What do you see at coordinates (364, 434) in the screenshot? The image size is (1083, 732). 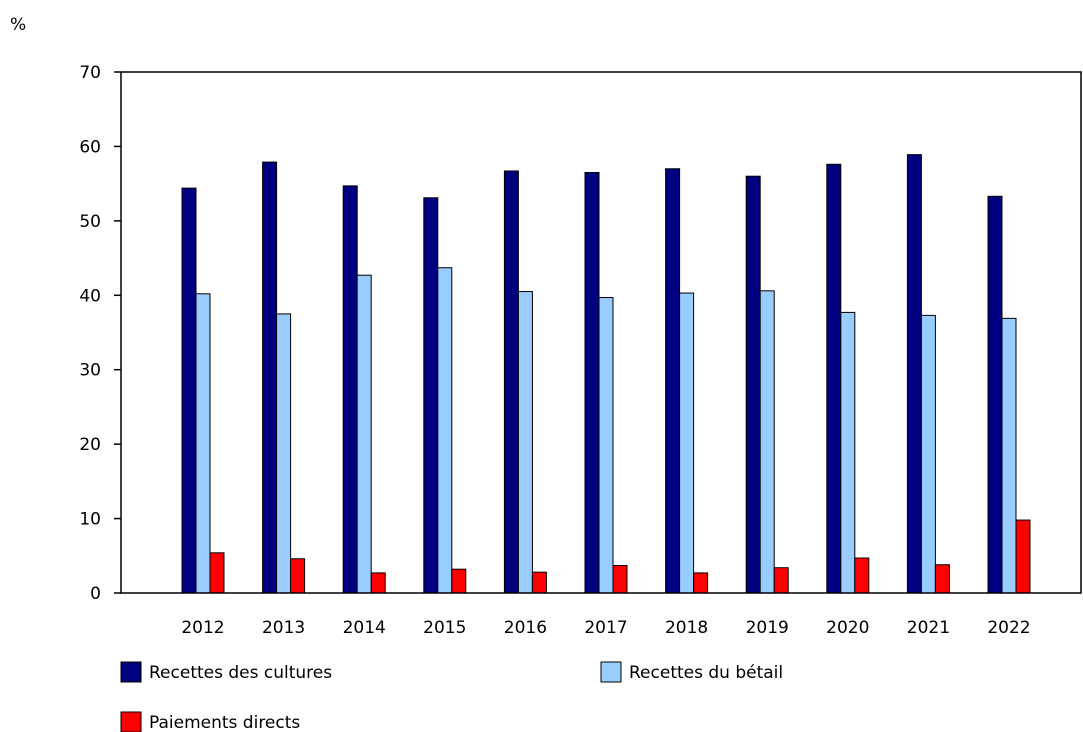 I see `bar-recettes-du-b-tail-2014` at bounding box center [364, 434].